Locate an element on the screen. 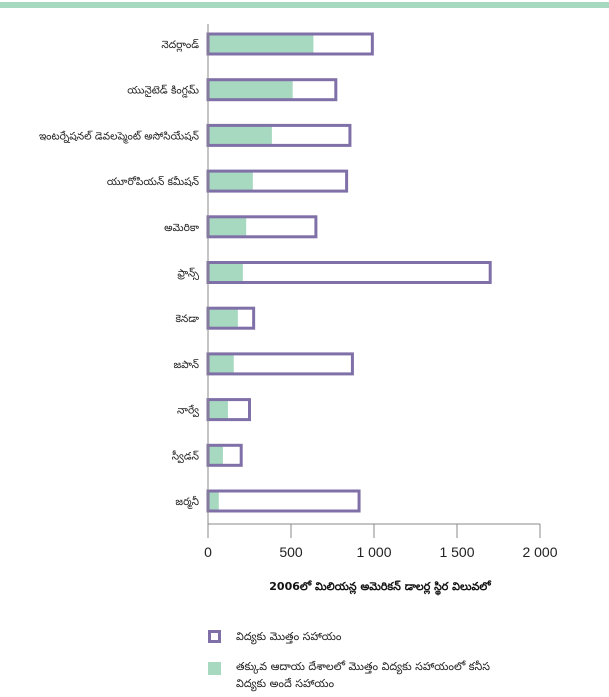 The image size is (609, 697). legend-swatch-basic is located at coordinates (214, 668).